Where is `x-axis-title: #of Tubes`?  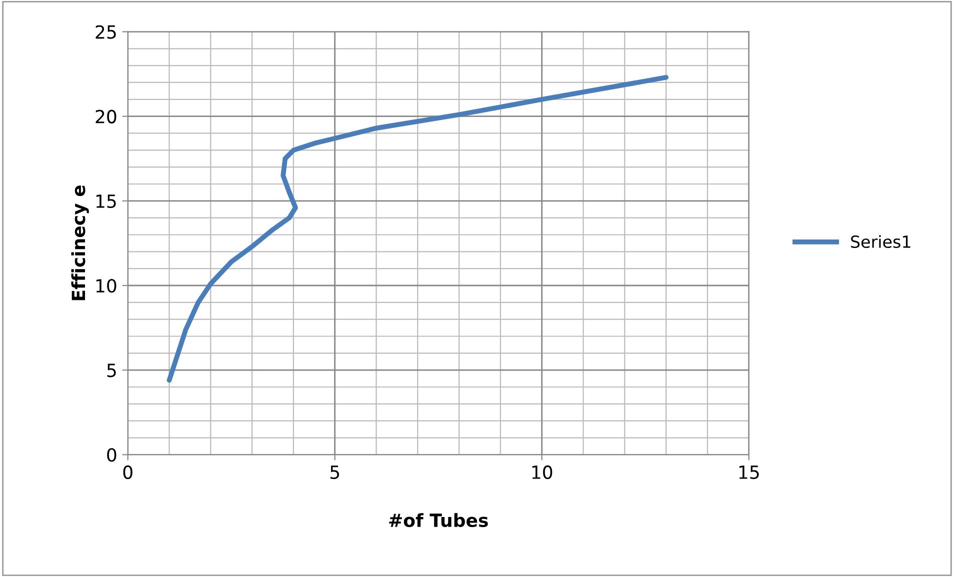 x-axis-title: #of Tubes is located at coordinates (438, 520).